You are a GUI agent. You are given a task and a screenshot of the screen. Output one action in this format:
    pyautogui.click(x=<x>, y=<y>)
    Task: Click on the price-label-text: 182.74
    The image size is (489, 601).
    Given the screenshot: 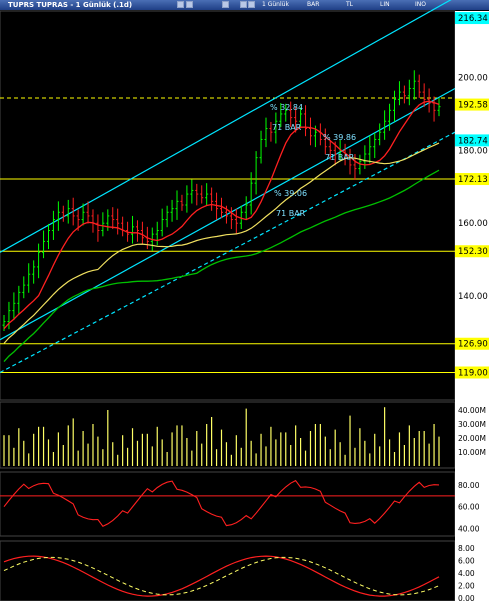 What is the action you would take?
    pyautogui.click(x=473, y=141)
    